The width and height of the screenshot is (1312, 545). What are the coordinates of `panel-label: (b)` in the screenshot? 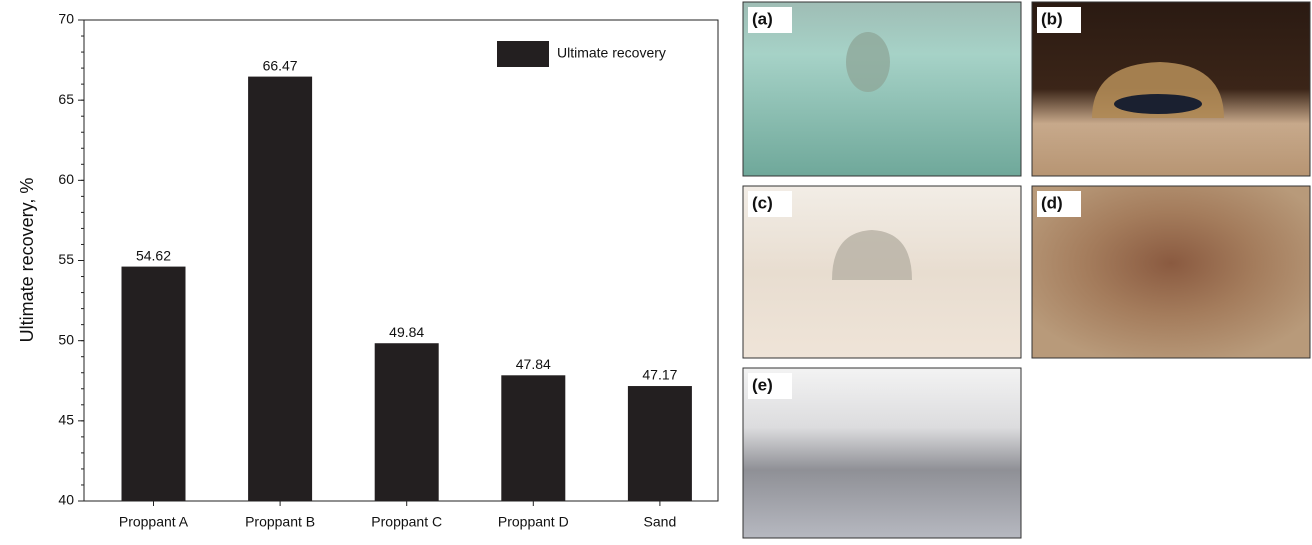 It's located at (1052, 18).